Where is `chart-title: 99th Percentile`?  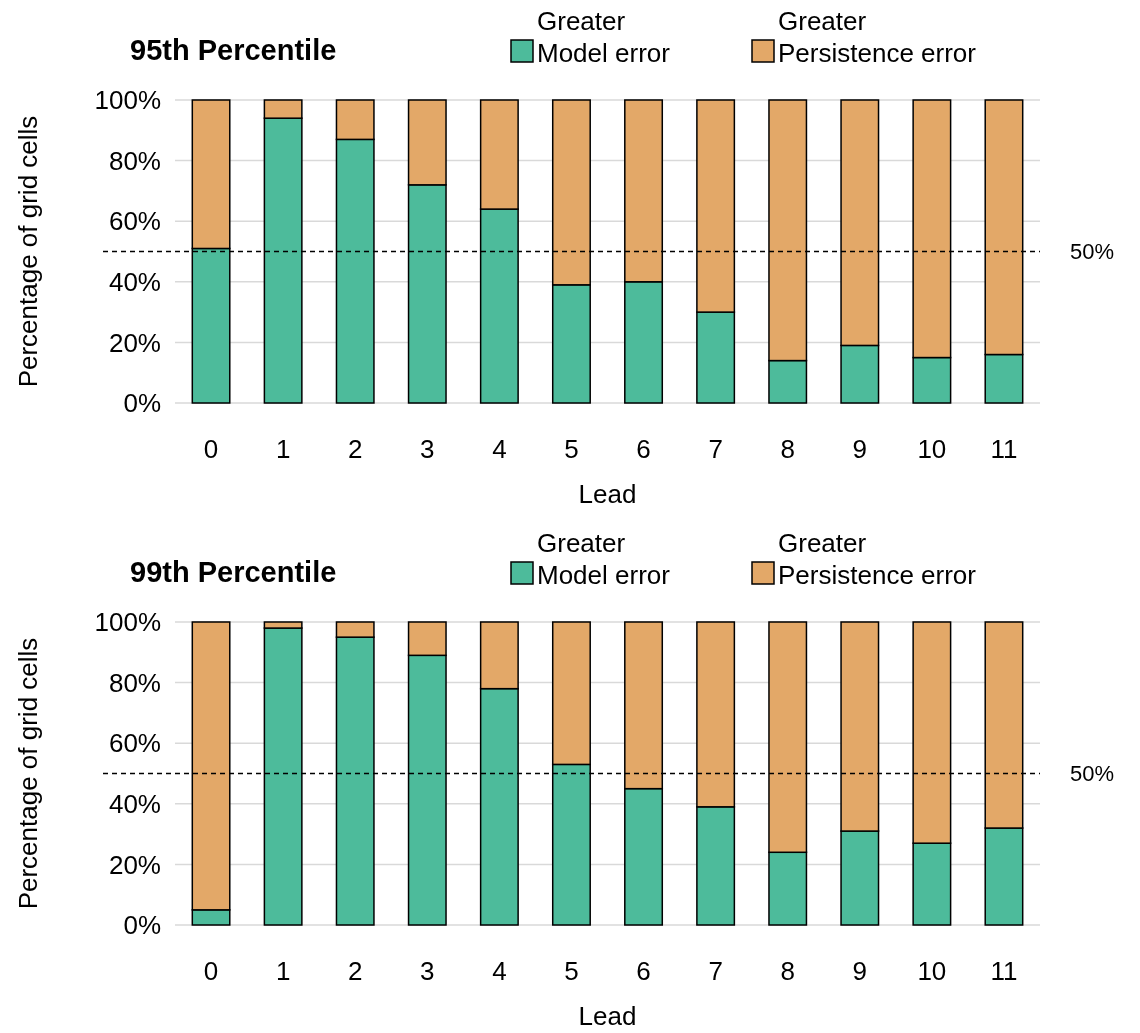 chart-title: 99th Percentile is located at coordinates (233, 572).